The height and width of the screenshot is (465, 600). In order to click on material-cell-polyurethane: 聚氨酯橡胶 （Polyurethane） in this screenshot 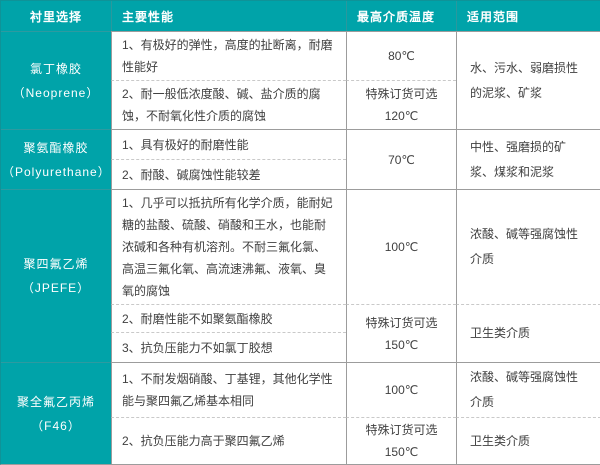, I will do `click(56, 159)`.